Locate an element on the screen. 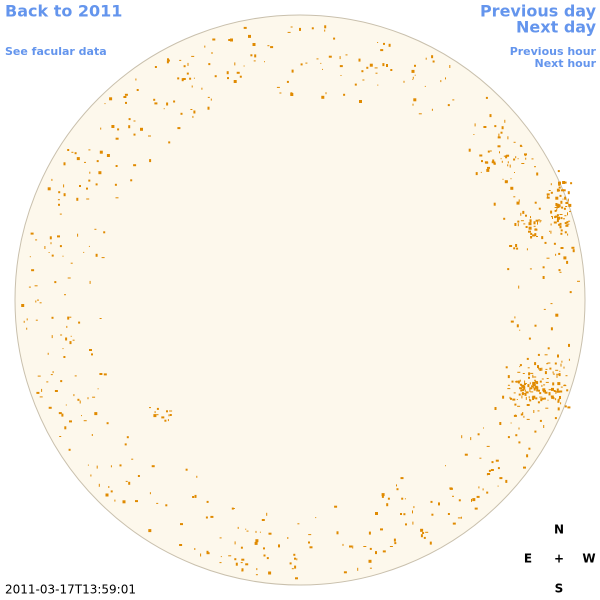 This screenshot has width=600, height=600. back-link: Back to 2011 is located at coordinates (63, 11).